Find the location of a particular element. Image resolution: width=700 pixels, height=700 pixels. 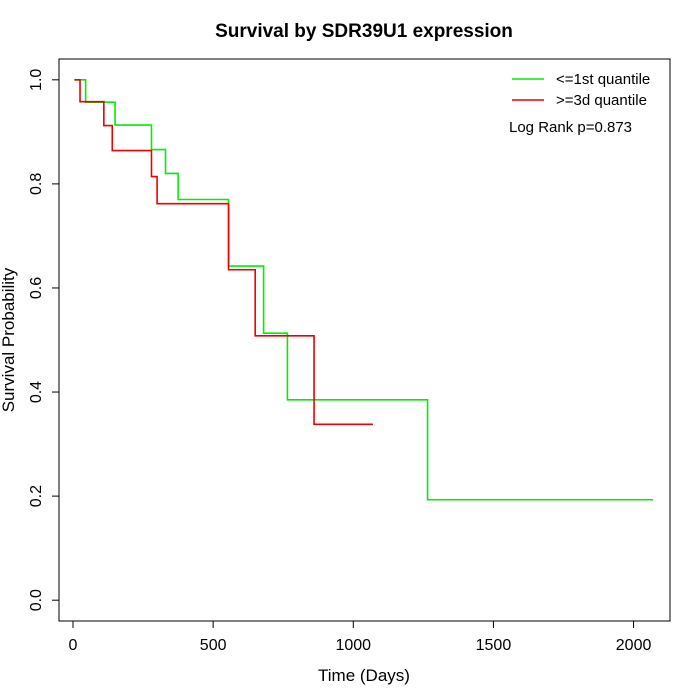

log-rank-annotation: Log Rank p=0.873 is located at coordinates (570, 127).